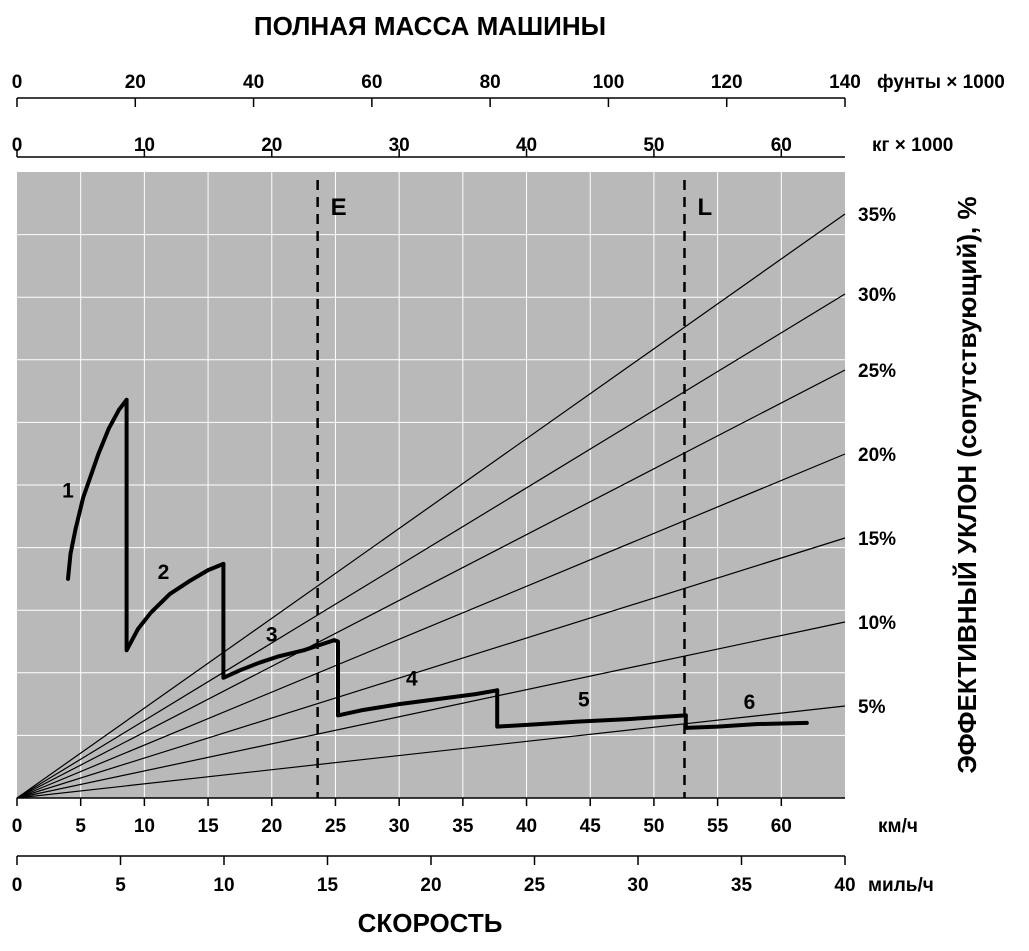  What do you see at coordinates (526, 145) in the screenshot?
I see `kg-tick-label: 40` at bounding box center [526, 145].